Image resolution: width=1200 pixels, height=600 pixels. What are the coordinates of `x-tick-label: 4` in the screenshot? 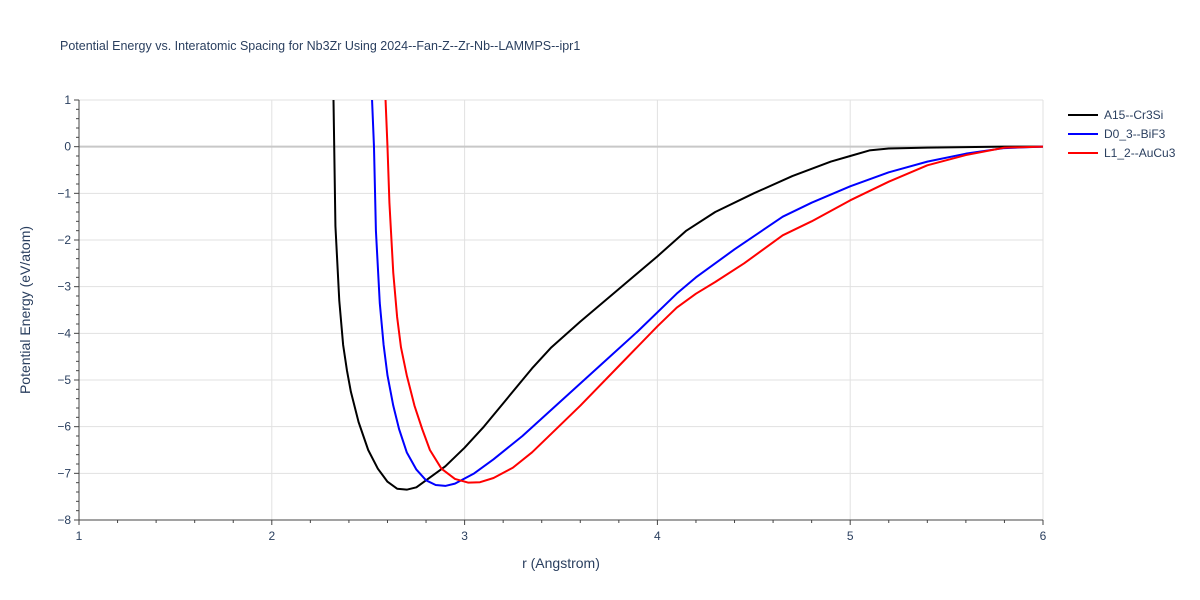 It's located at (657, 536).